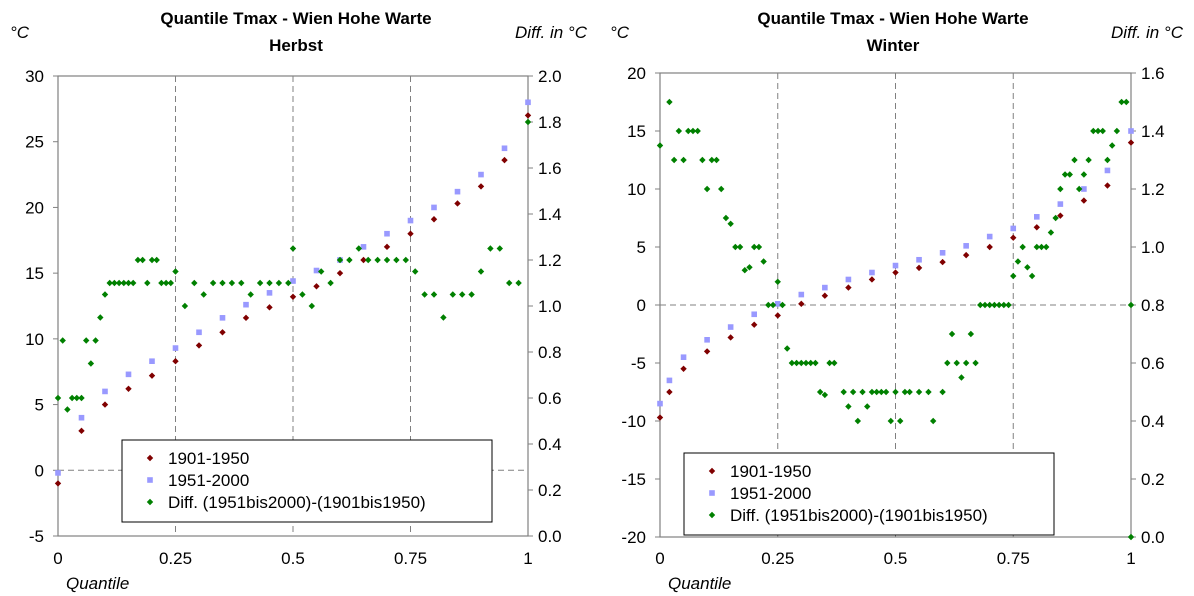  Describe the element at coordinates (770, 493) in the screenshot. I see `legend-entry: 1951-2000` at that location.